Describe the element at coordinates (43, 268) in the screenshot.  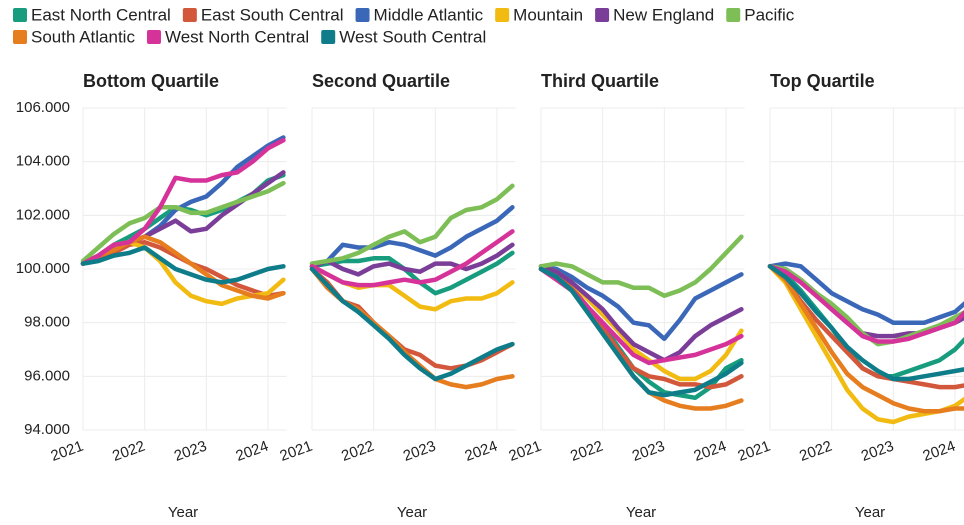
I see `y-tick-label: 100.000` at that location.